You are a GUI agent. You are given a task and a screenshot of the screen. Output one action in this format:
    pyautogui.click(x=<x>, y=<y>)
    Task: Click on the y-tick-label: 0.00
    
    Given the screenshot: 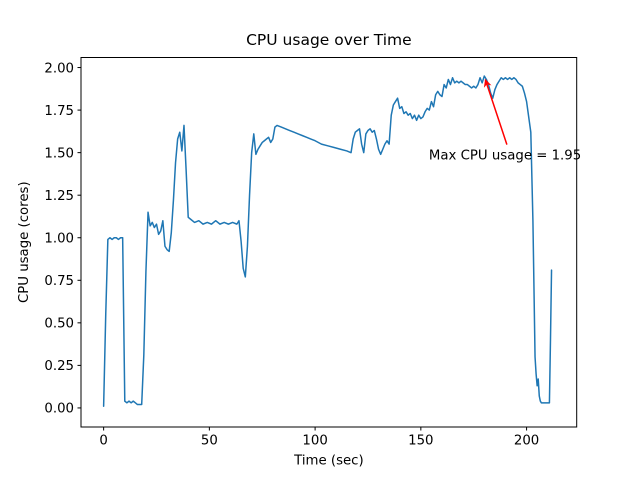 What is the action you would take?
    pyautogui.click(x=59, y=409)
    